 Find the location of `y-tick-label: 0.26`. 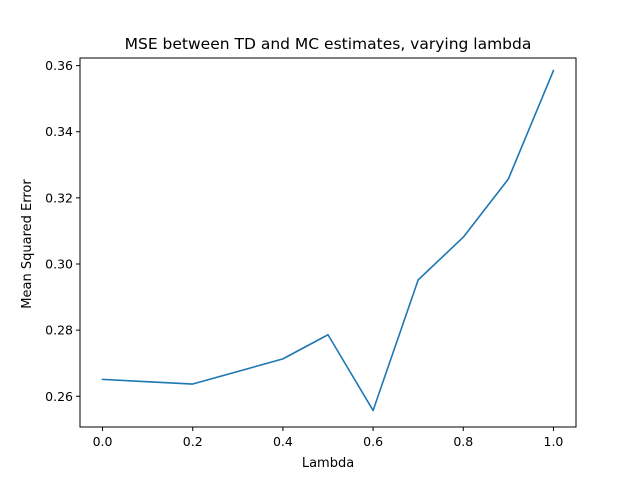

y-tick-label: 0.26 is located at coordinates (59, 396).